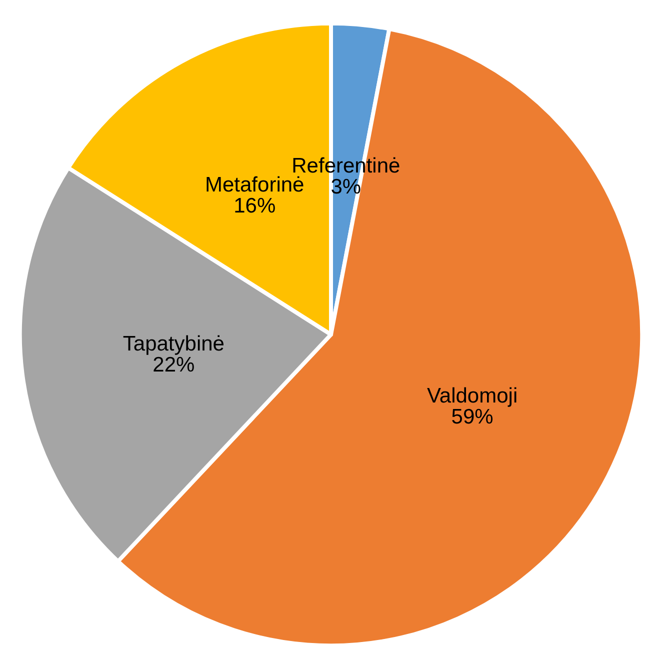 Image resolution: width=662 pixels, height=669 pixels. I want to click on data-label: 16%, so click(255, 206).